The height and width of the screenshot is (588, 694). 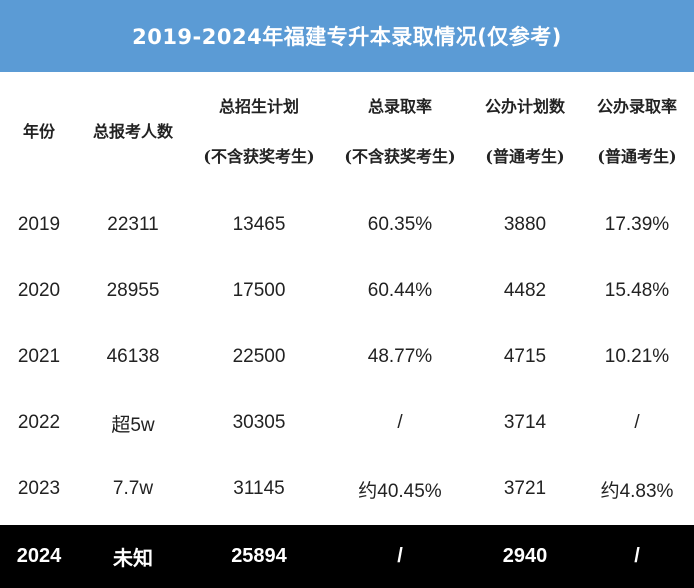 What do you see at coordinates (400, 156) in the screenshot?
I see `header-rate-note: (不含获奖考生)` at bounding box center [400, 156].